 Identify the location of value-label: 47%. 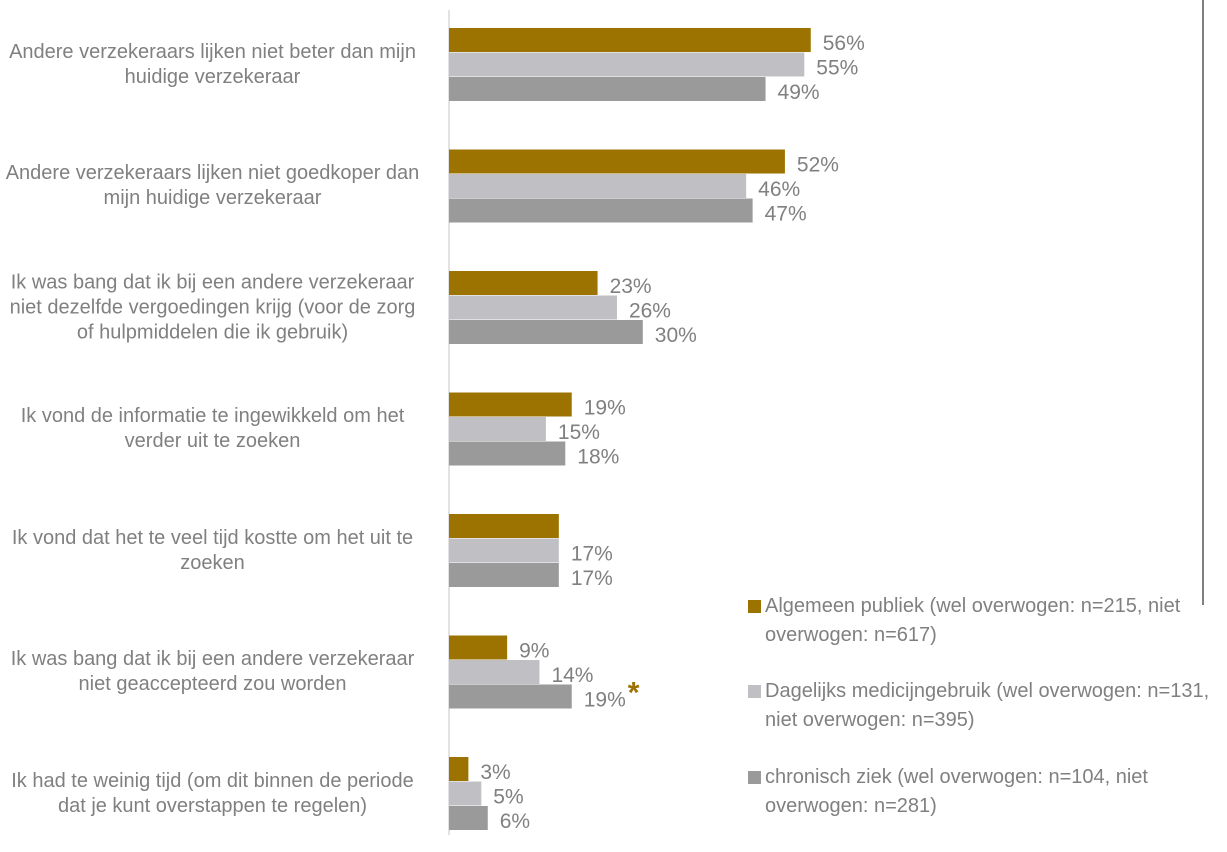
(786, 213).